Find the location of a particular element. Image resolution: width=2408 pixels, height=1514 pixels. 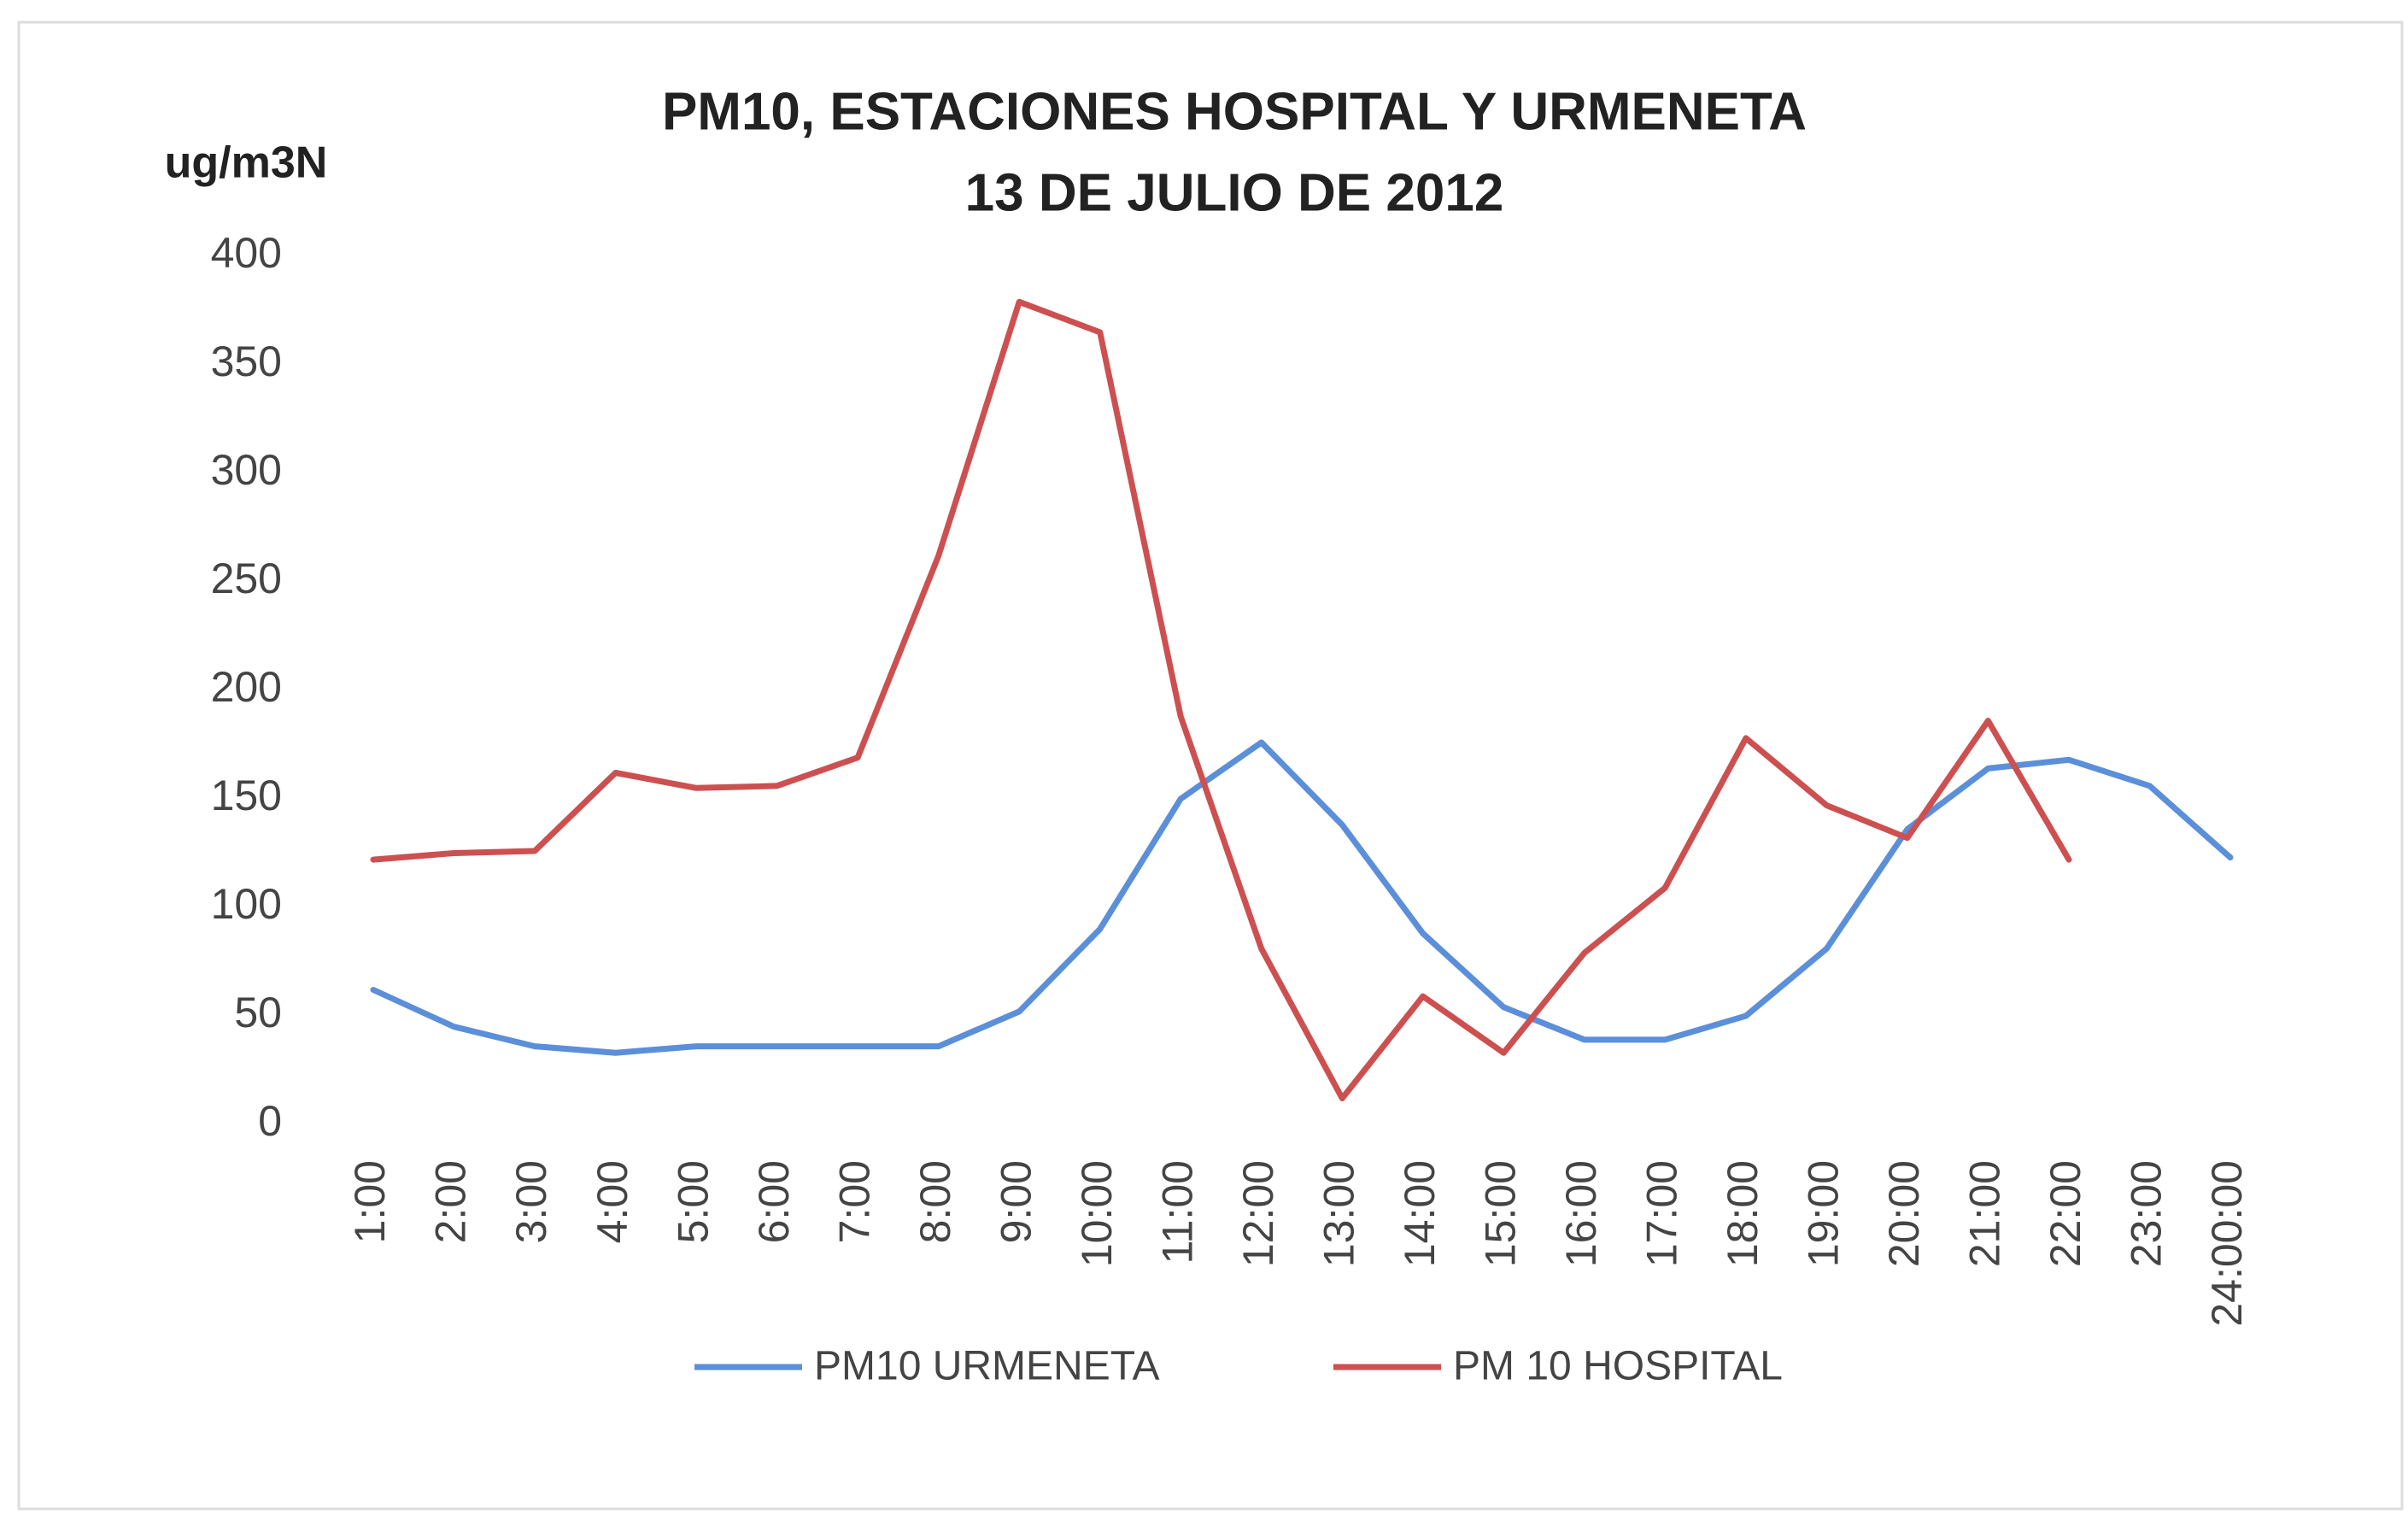

x-tick-label: 22:00 is located at coordinates (2065, 1213).